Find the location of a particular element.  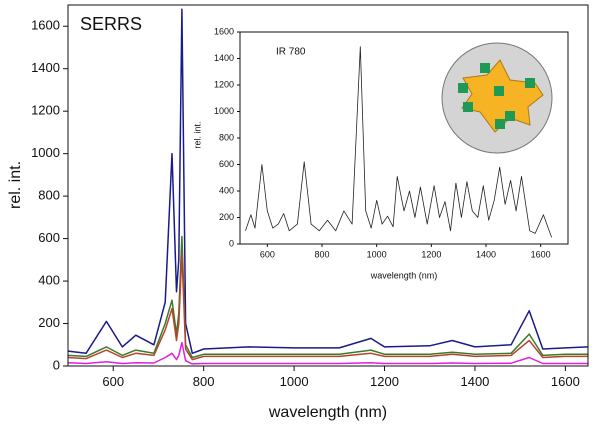

particle-diagram is located at coordinates (497, 98).